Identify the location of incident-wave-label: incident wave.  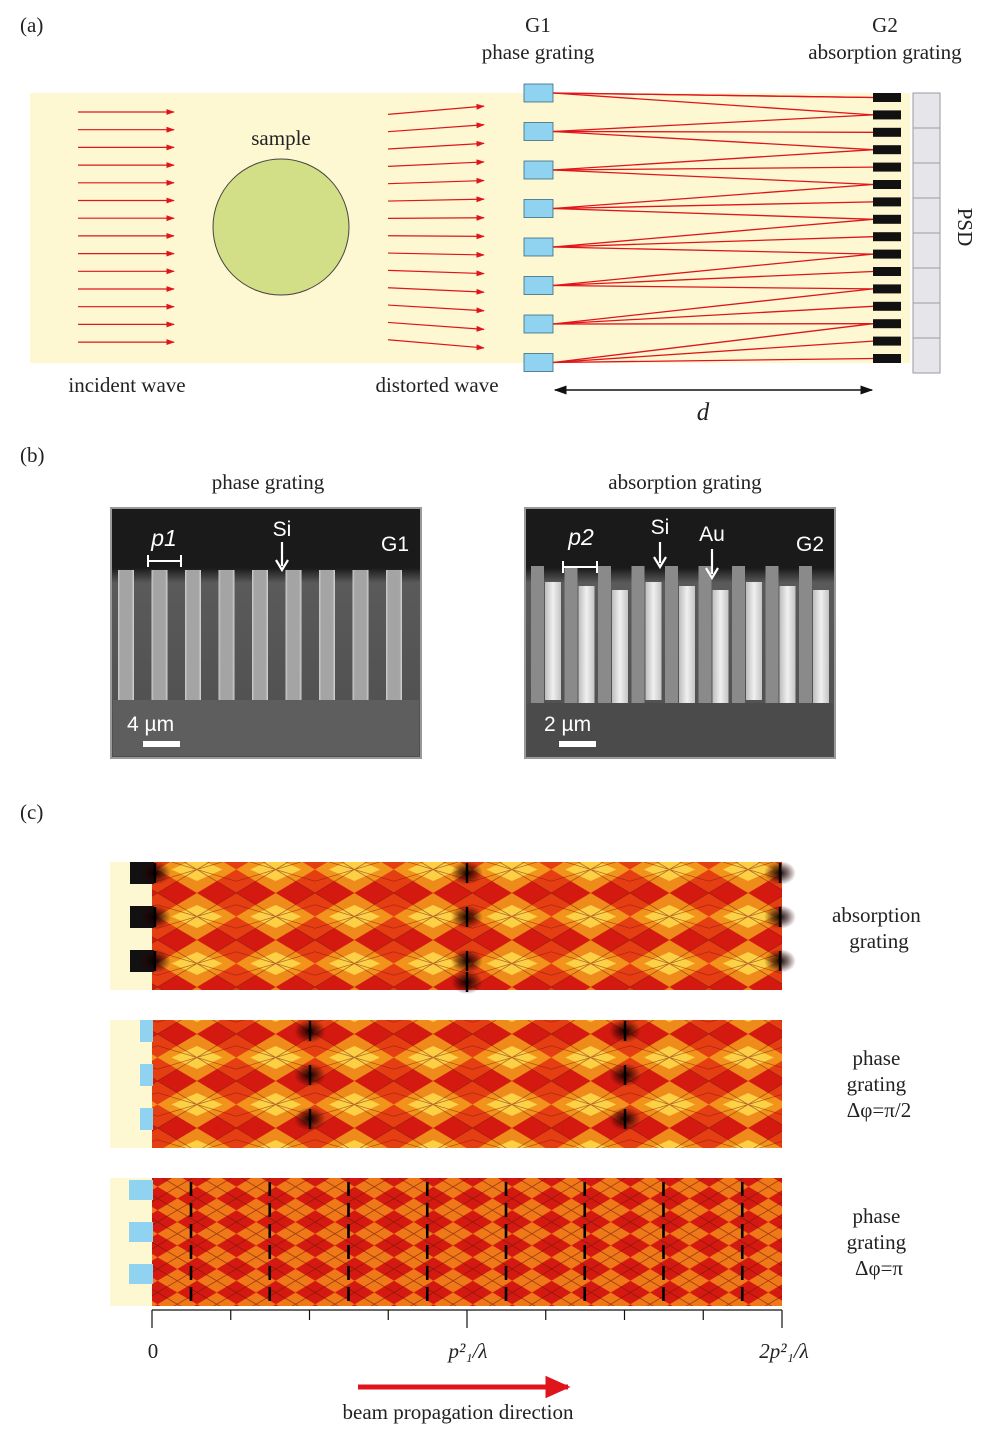
(126, 385).